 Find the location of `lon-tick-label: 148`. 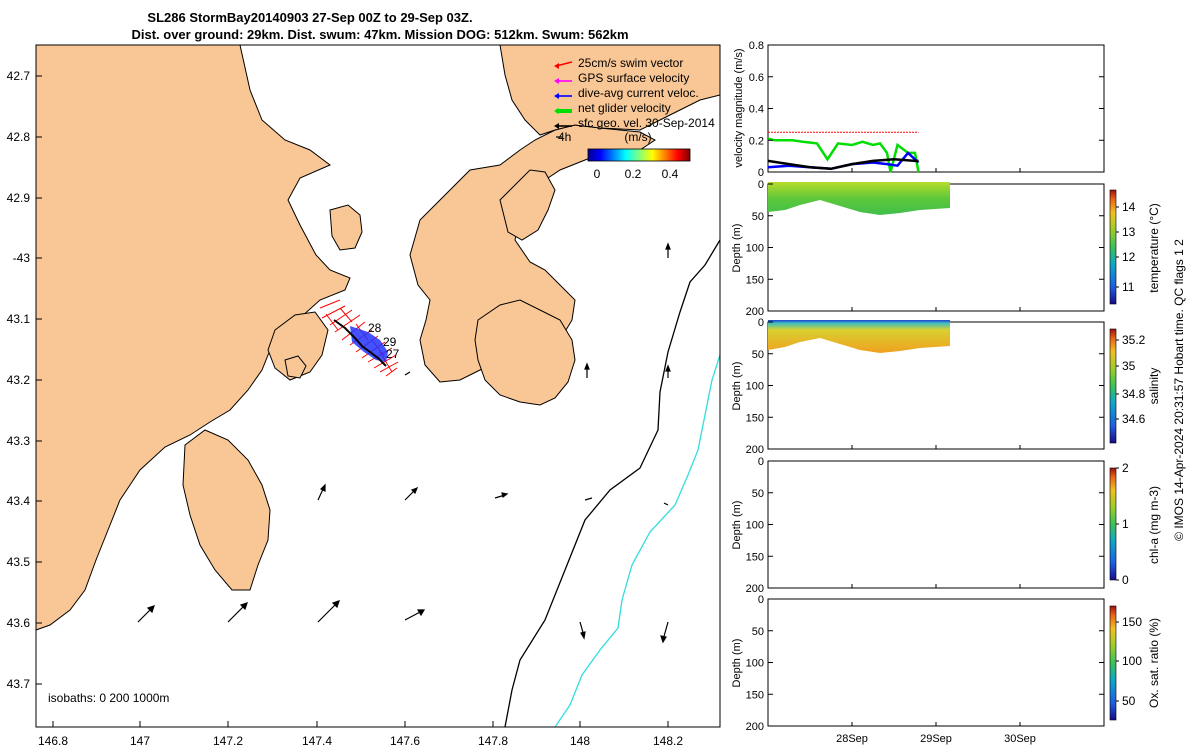

lon-tick-label: 148 is located at coordinates (580, 741).